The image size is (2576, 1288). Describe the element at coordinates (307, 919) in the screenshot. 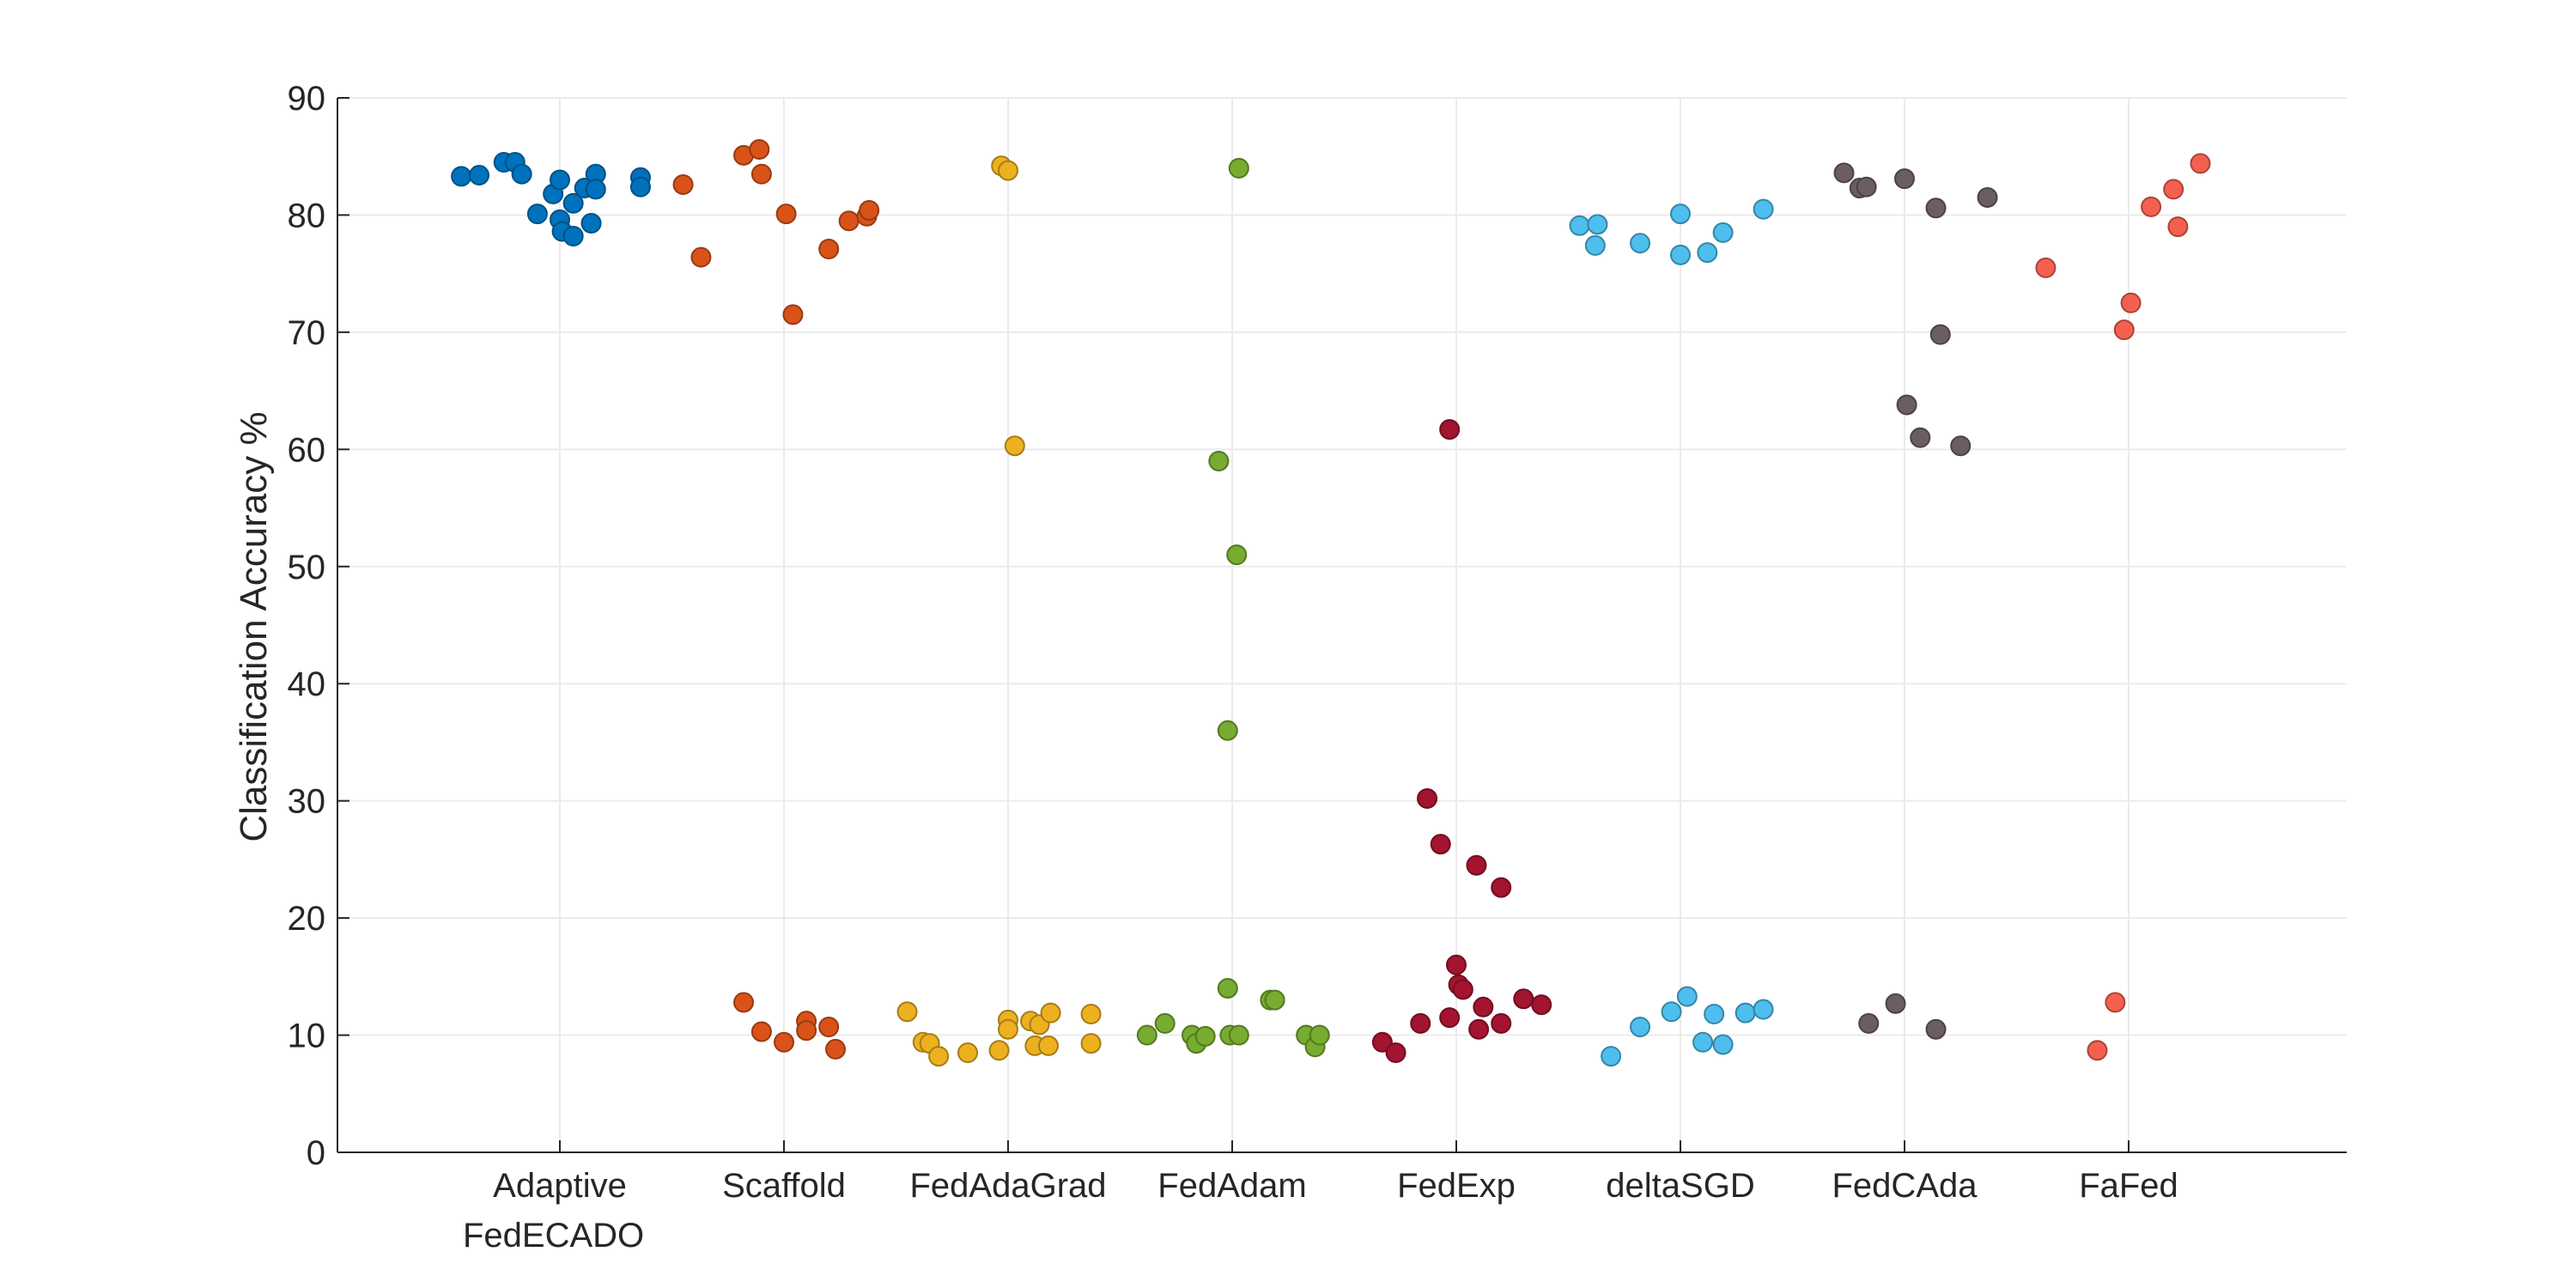

I see `y-tick-label: 20` at that location.